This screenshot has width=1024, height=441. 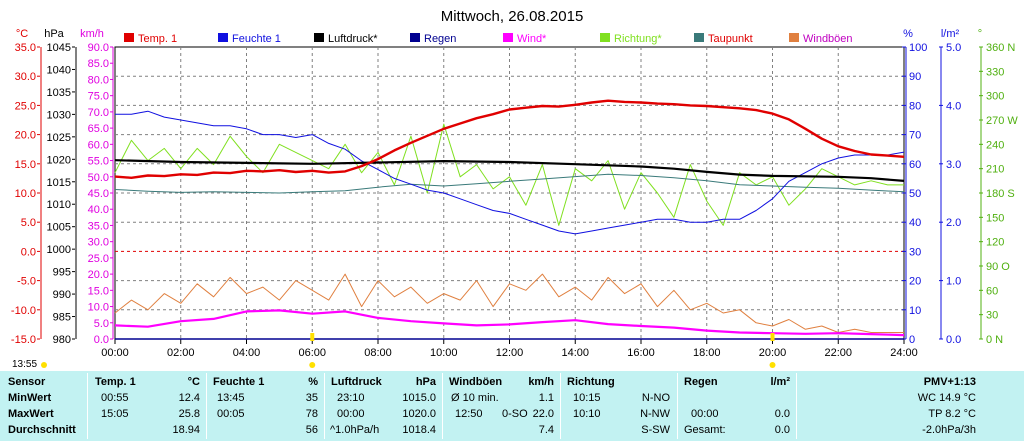 What do you see at coordinates (23, 311) in the screenshot?
I see `temp-tick-label: -10.0` at bounding box center [23, 311].